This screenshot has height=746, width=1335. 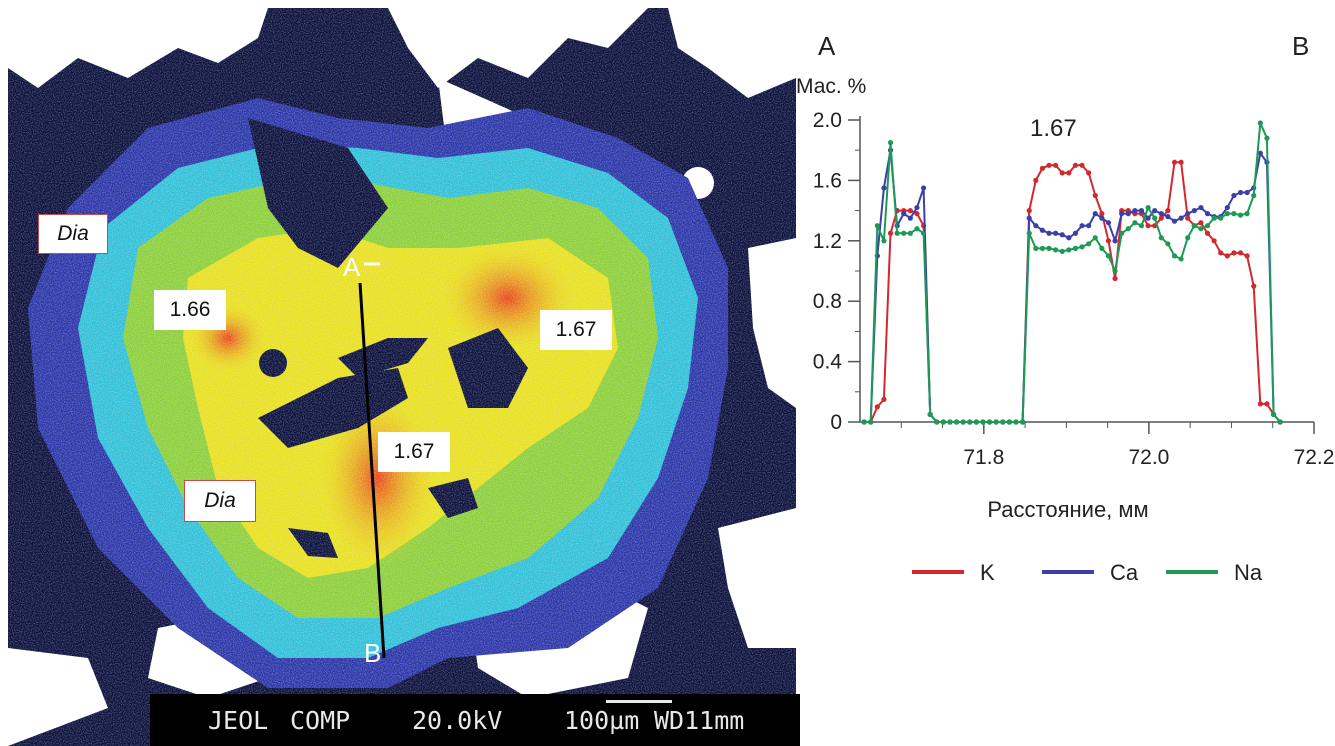 I want to click on sem-brand: JEOL, so click(x=238, y=720).